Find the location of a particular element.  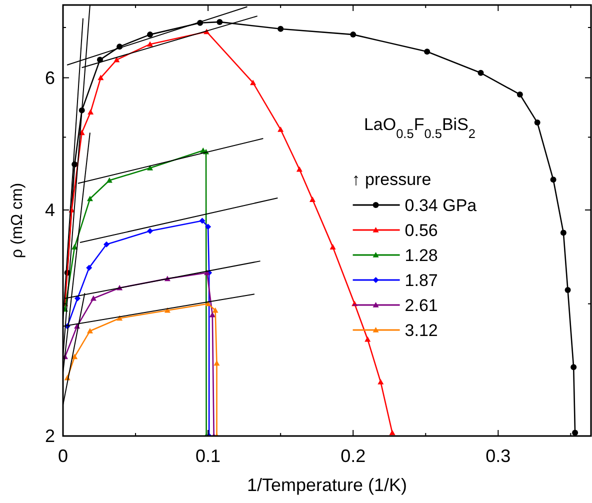

x-axis-title: 1/Temperature (1/K) is located at coordinates (327, 485).